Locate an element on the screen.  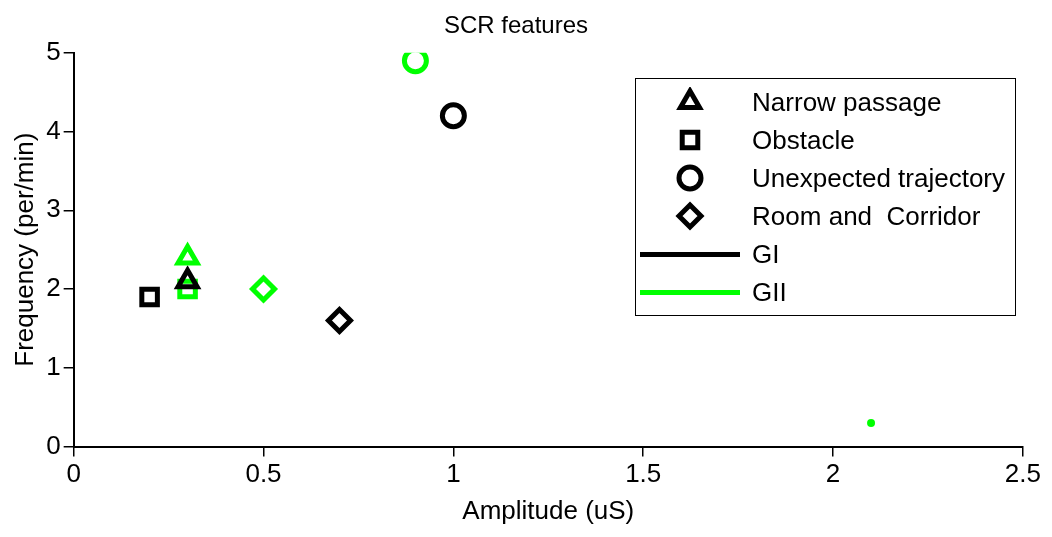
y-tick-label: 0 is located at coordinates (53, 444).